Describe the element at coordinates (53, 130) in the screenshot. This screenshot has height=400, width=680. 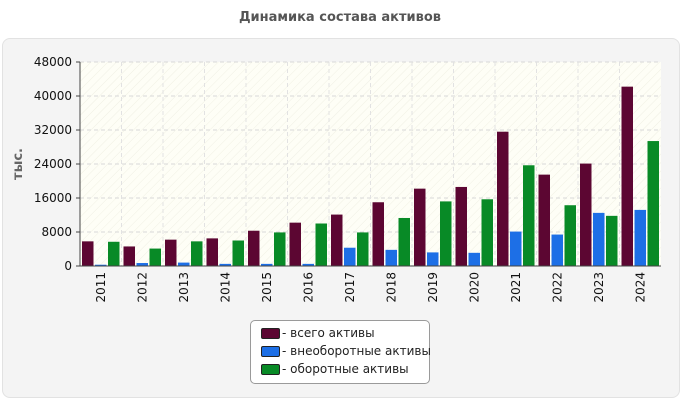
I see `y-tick-label: 32000` at that location.